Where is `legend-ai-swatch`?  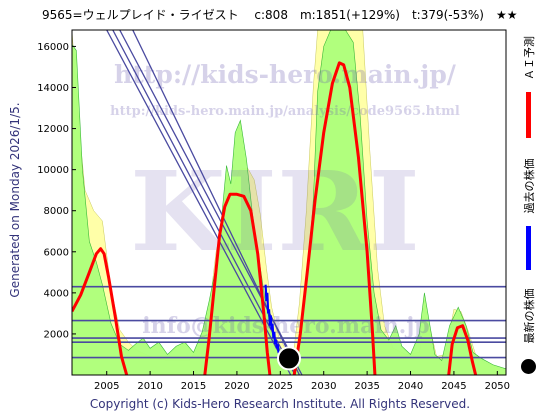 legend-ai-swatch is located at coordinates (528, 115).